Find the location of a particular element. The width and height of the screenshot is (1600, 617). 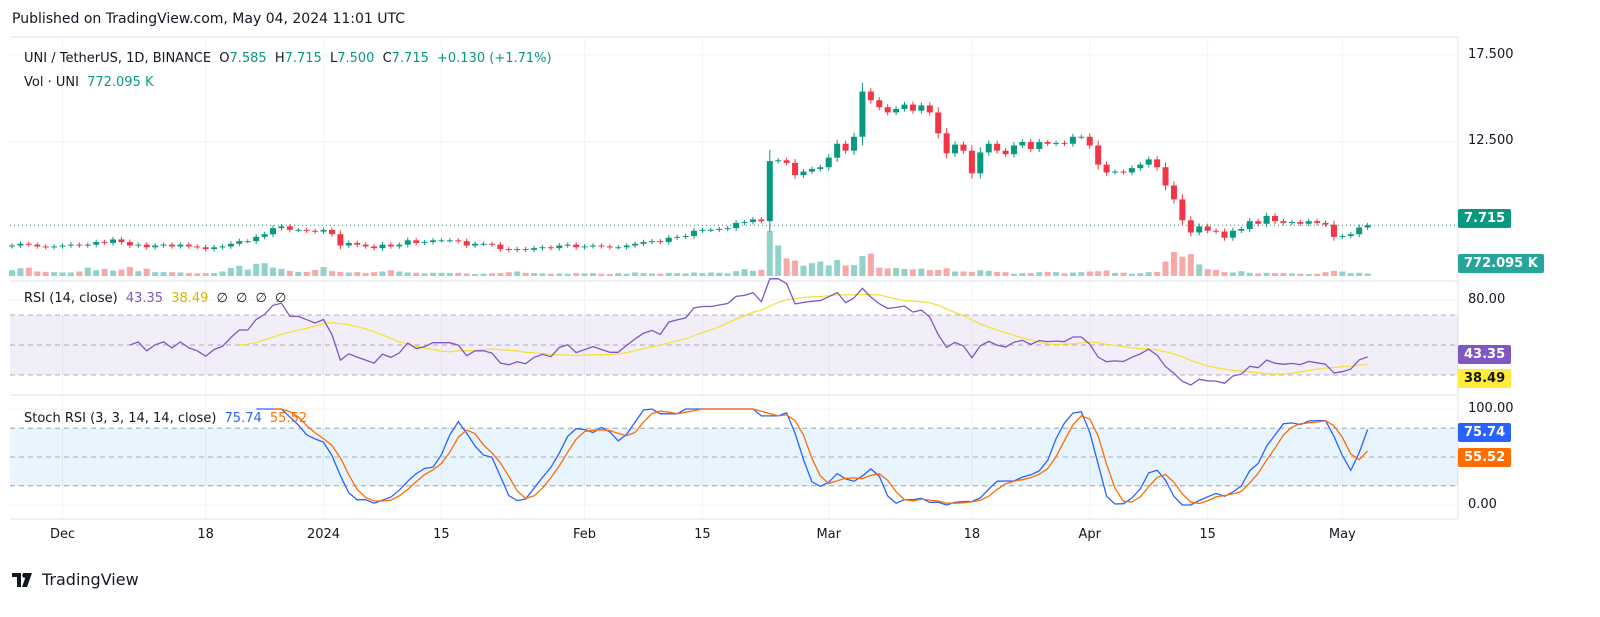

stoch-title: Stoch RSI (3, 3, 14, 14, close) is located at coordinates (120, 418).